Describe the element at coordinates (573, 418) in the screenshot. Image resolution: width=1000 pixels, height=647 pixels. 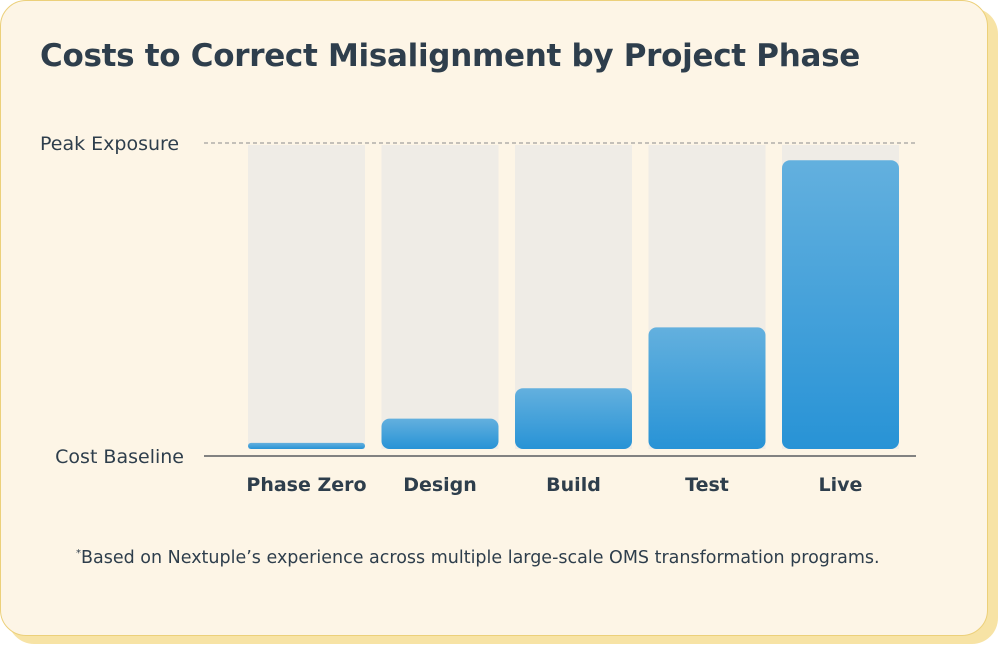
I see `bar-build` at that location.